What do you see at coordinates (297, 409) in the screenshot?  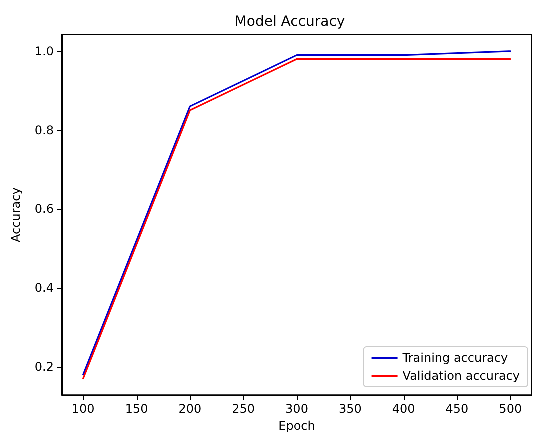 I see `x-tick-label: 300` at bounding box center [297, 409].